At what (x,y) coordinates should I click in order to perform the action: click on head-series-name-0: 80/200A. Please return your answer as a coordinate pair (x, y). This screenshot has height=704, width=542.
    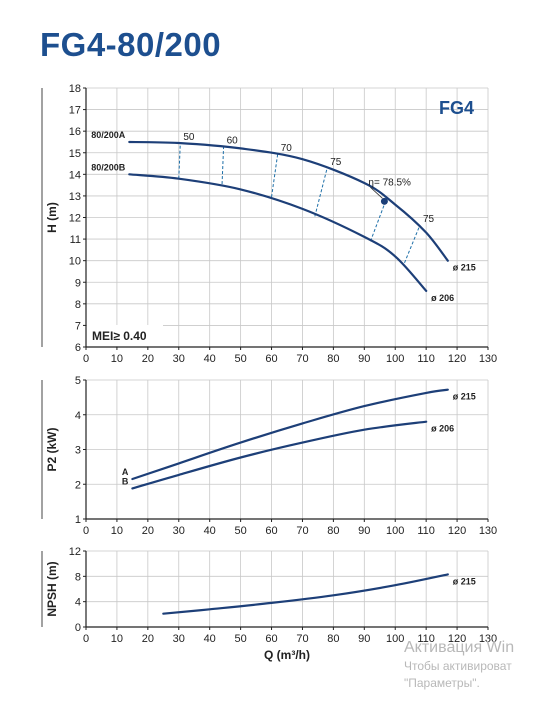
    Looking at the image, I should click on (108, 135).